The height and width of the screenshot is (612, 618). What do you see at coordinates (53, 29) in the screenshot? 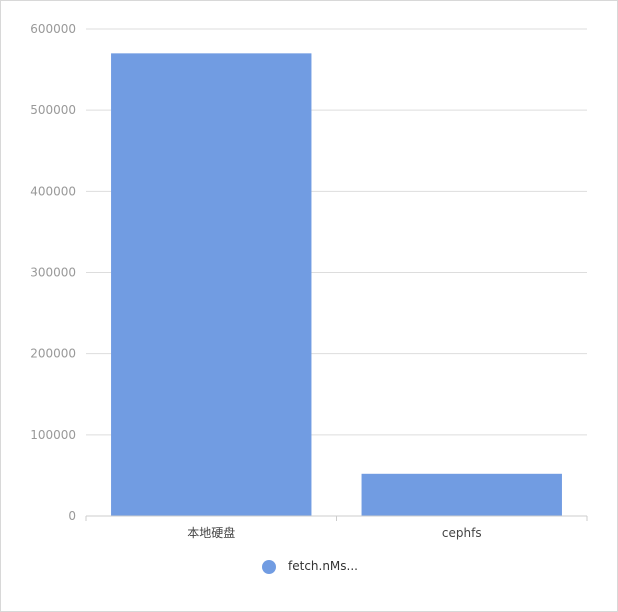
I see `y-tick-label: 600000` at bounding box center [53, 29].